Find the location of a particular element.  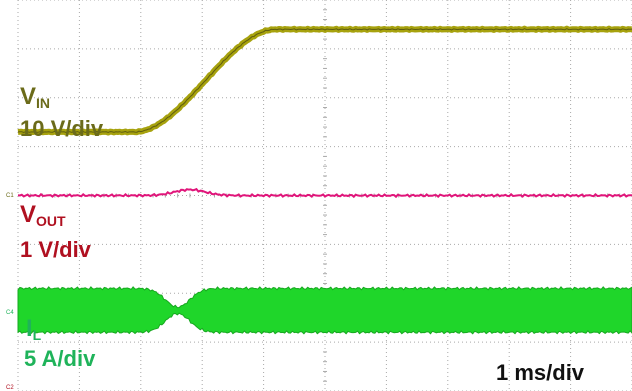

il-label: IL is located at coordinates (34, 329).